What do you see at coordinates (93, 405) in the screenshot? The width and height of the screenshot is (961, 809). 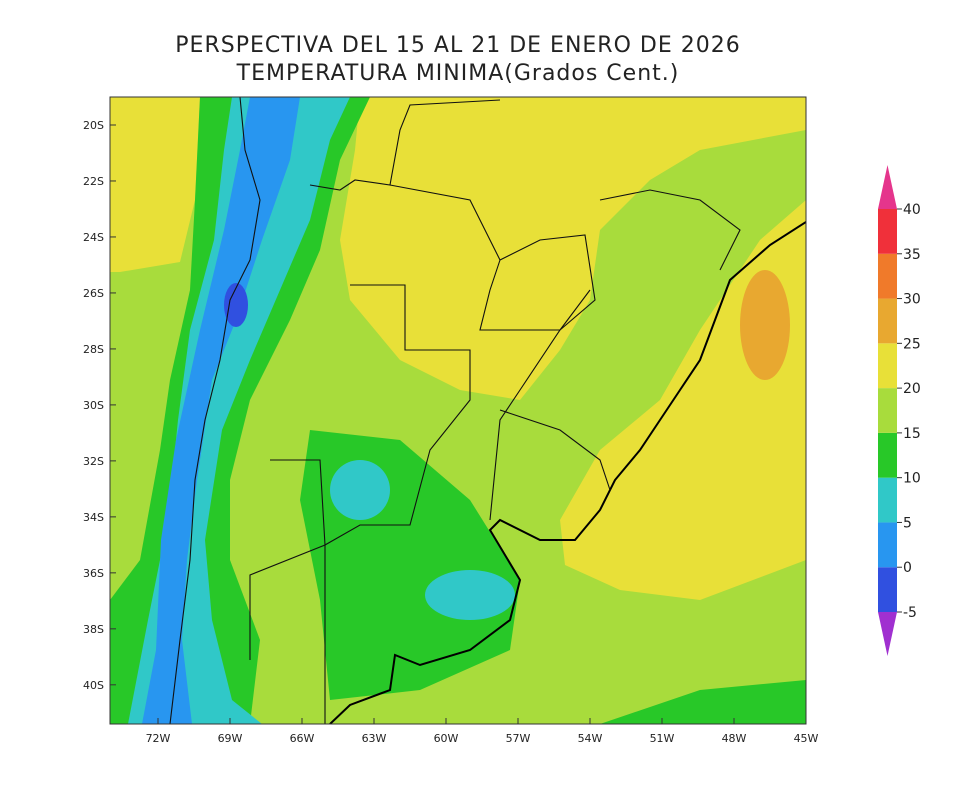 I see `lat-tick-label: 30S` at bounding box center [93, 405].